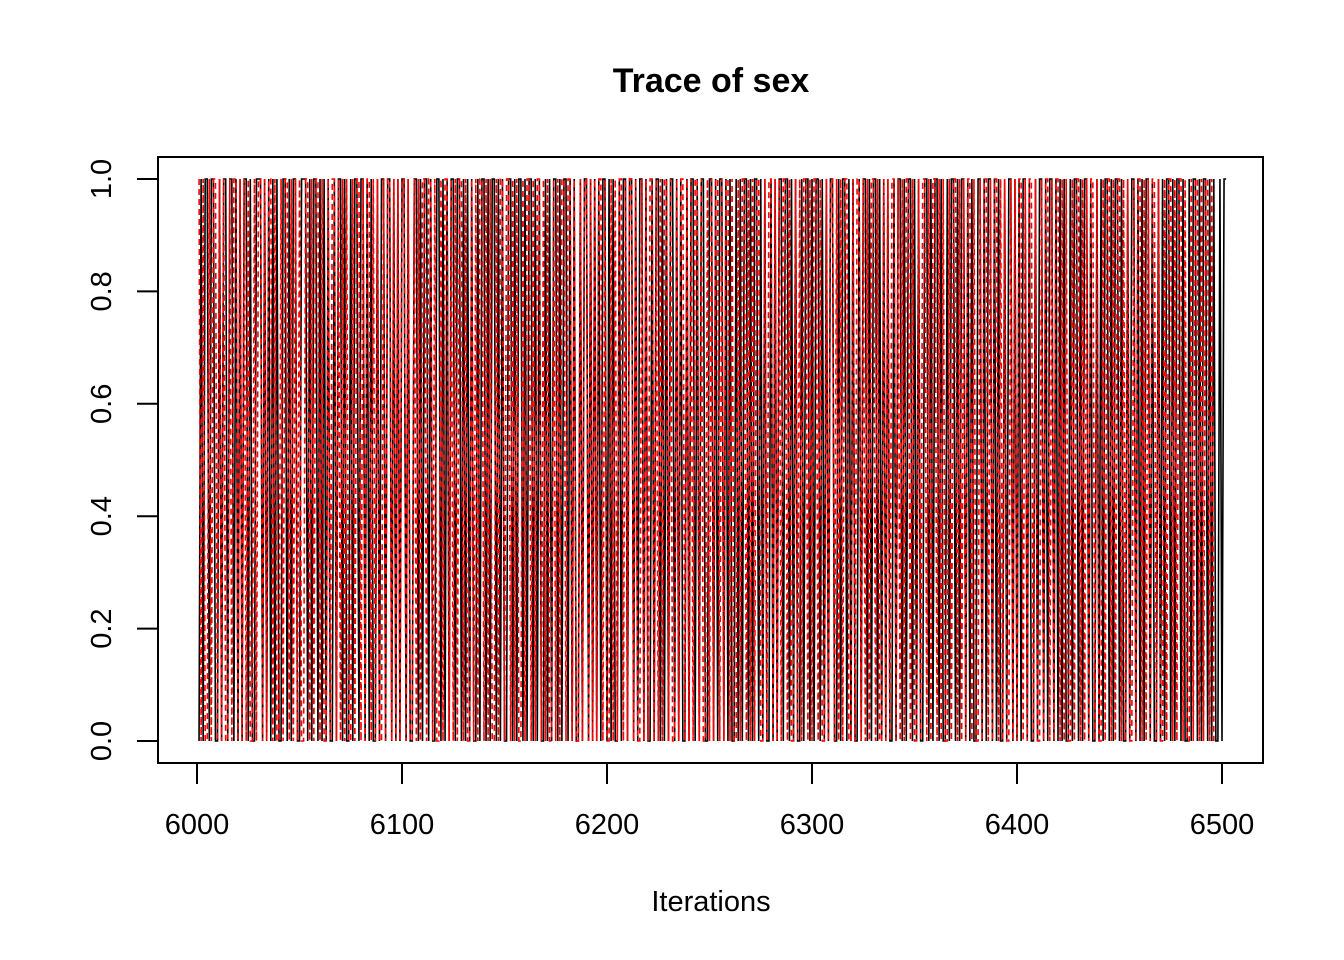 The height and width of the screenshot is (960, 1344). I want to click on y-tick-label: 0.4, so click(102, 516).